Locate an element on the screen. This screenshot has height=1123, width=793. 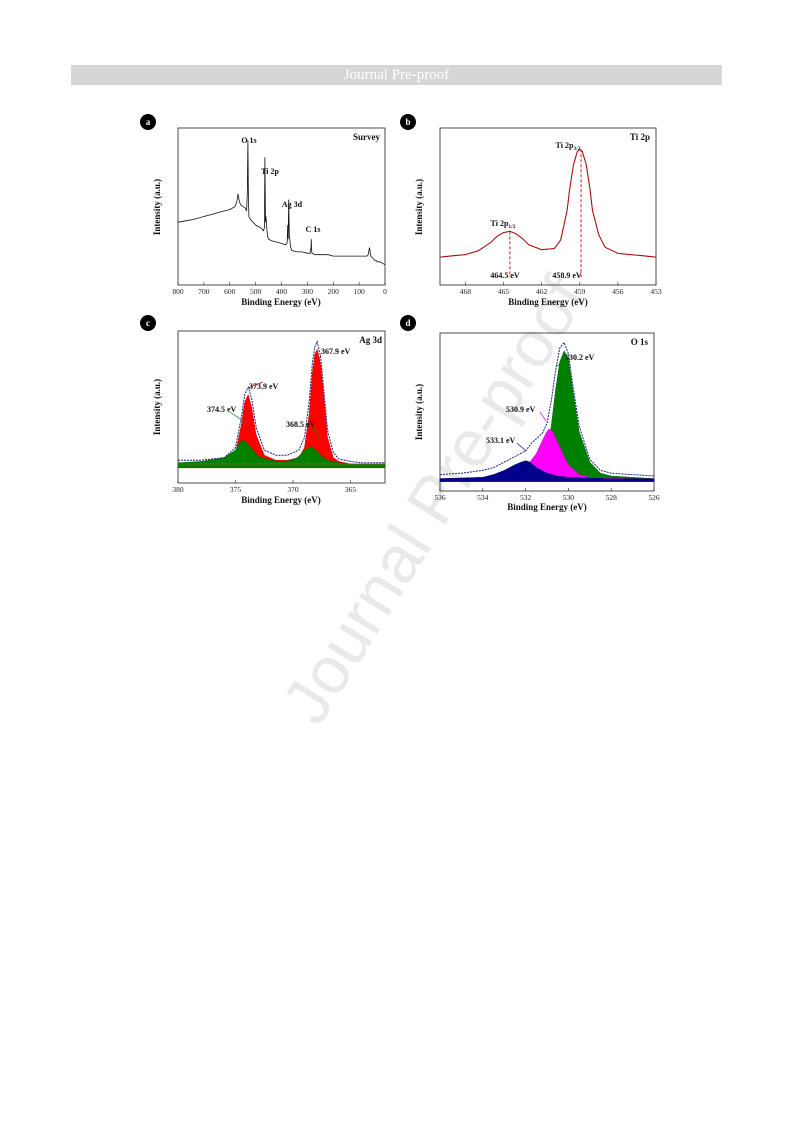
panel-badge-c is located at coordinates (148, 323).